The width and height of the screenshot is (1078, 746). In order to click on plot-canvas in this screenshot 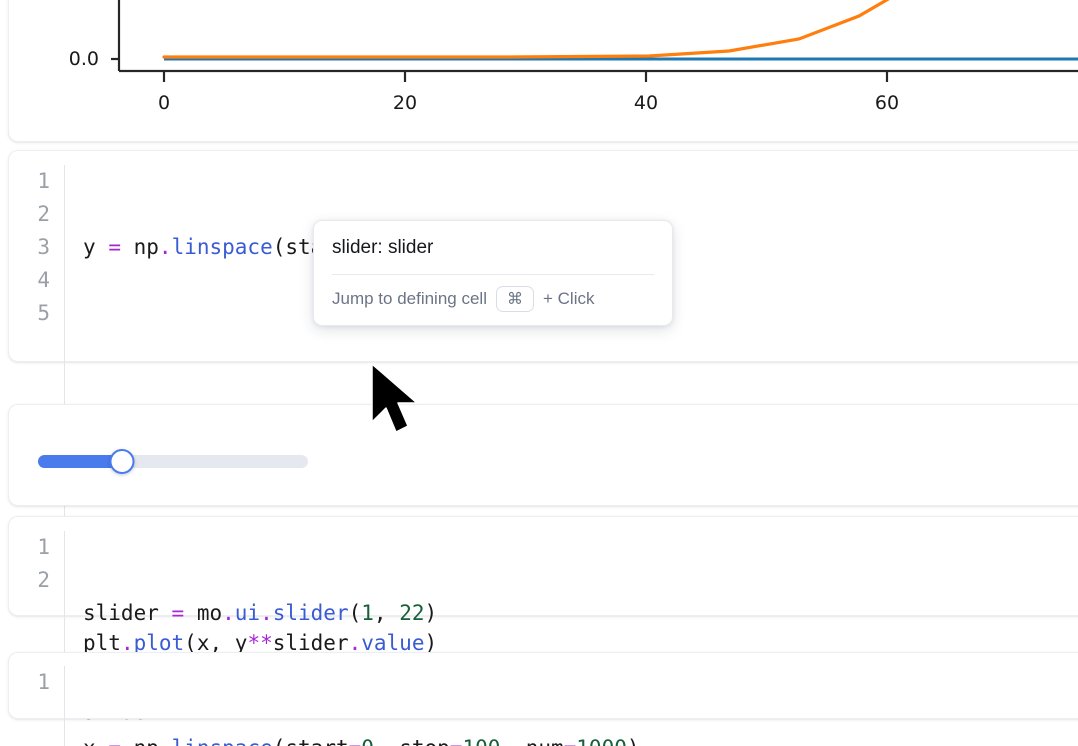, I will do `click(594, 41)`.